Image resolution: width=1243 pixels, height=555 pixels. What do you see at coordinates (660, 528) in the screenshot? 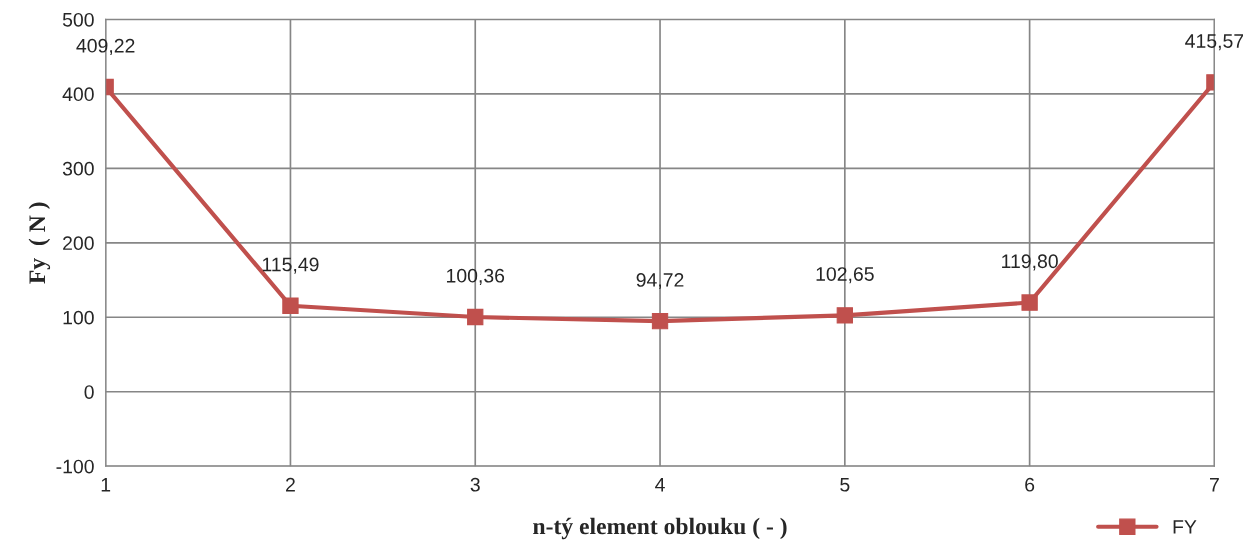
I see `x-axis-title: n-tý element oblouku ( - )` at bounding box center [660, 528].